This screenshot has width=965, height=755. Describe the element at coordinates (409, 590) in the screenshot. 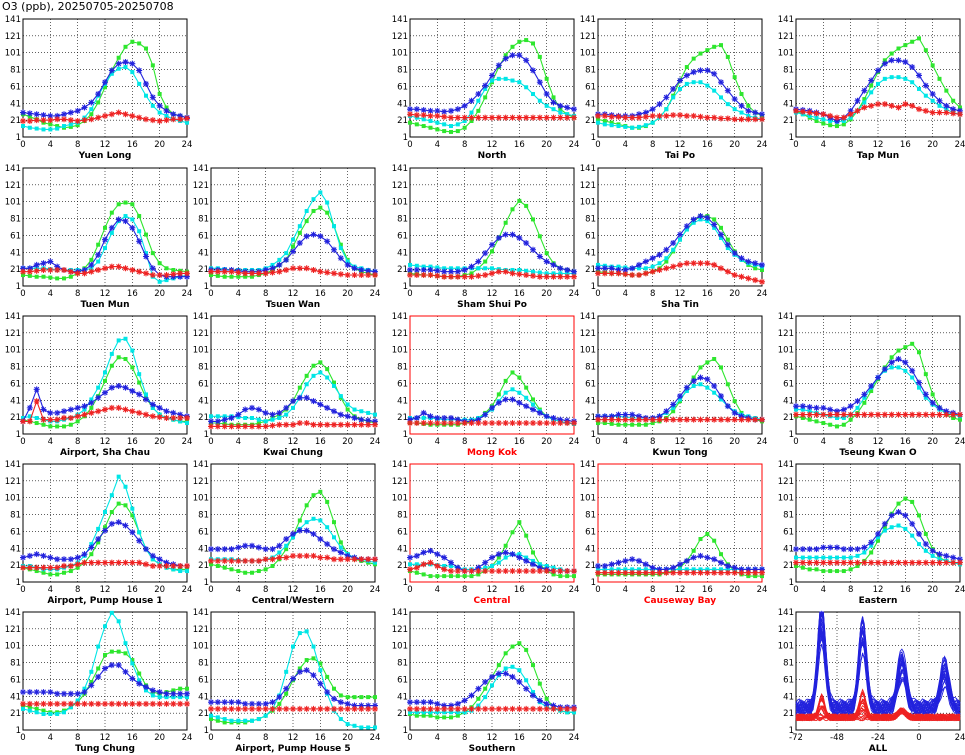

I see `x-tick-label: 0` at that location.